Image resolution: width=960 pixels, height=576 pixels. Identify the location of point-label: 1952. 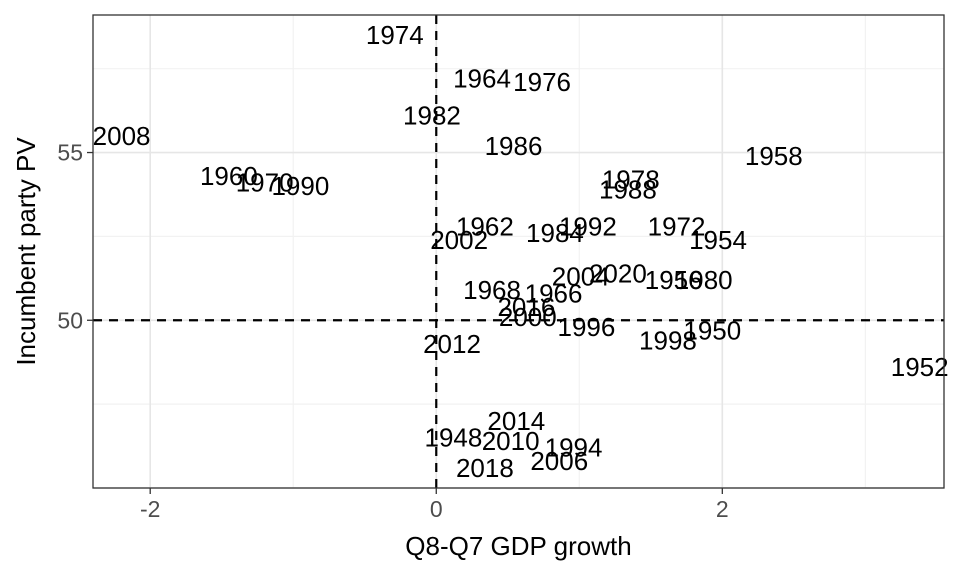
(920, 367).